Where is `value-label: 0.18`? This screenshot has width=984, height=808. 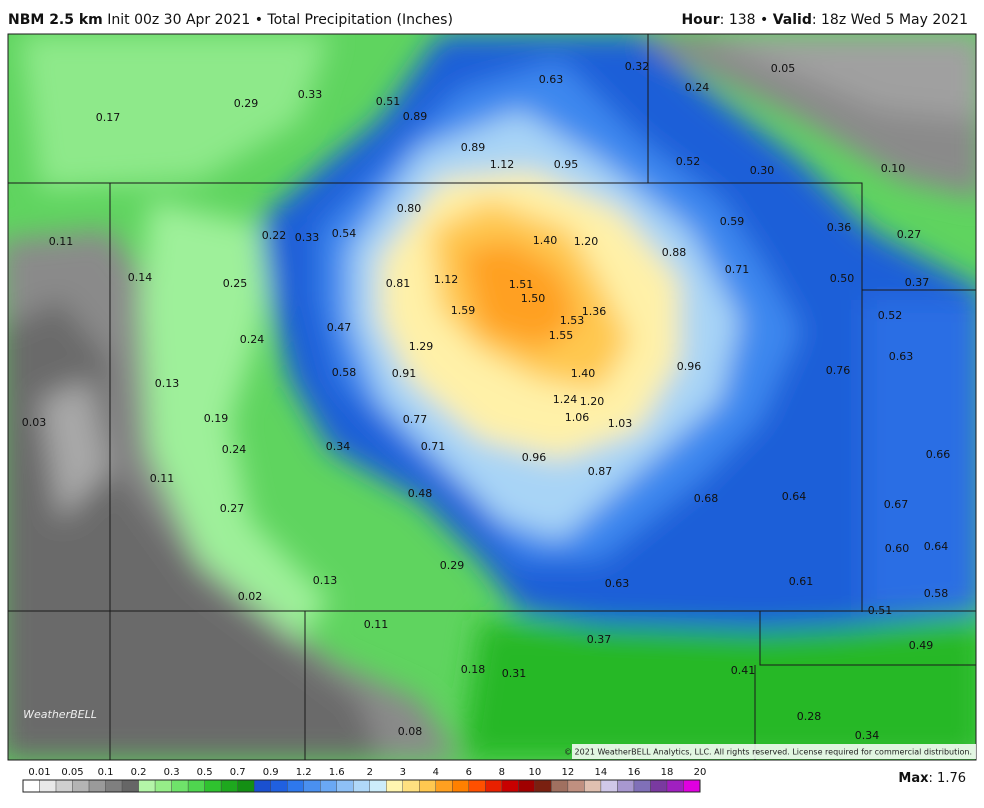
value-label: 0.18 is located at coordinates (473, 669).